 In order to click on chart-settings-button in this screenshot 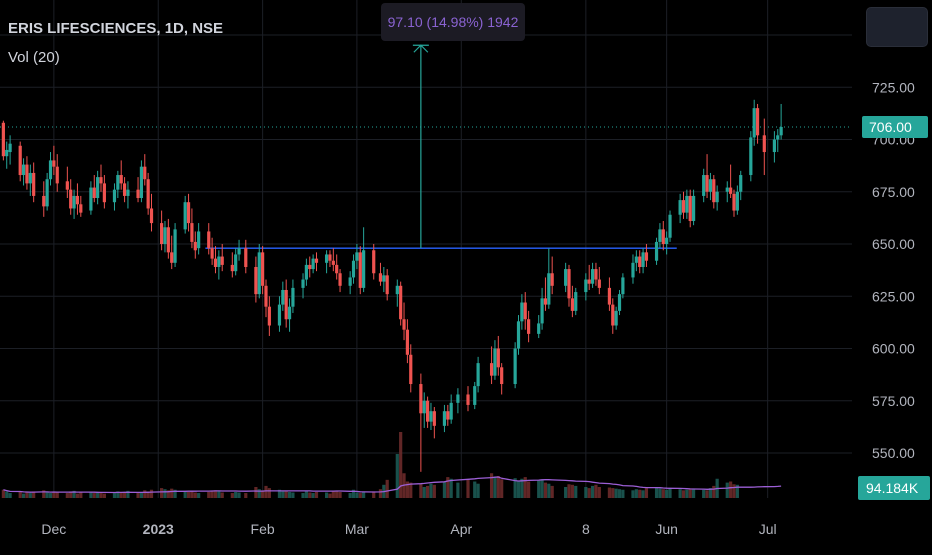, I will do `click(897, 27)`.